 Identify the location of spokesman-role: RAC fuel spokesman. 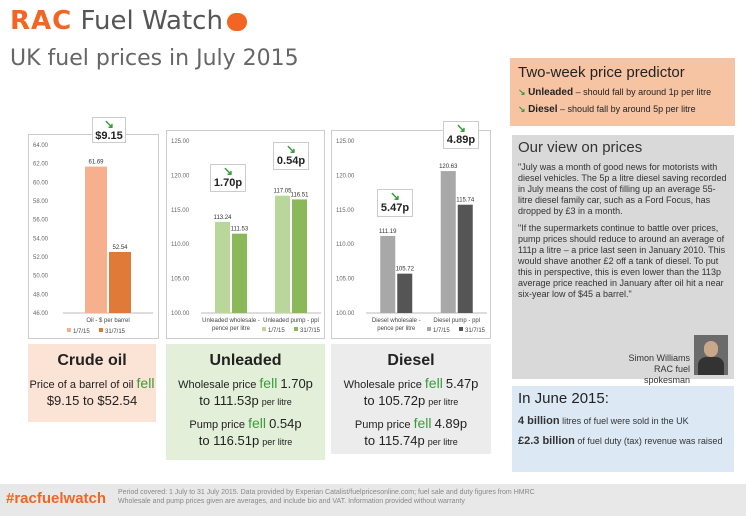
(666, 374).